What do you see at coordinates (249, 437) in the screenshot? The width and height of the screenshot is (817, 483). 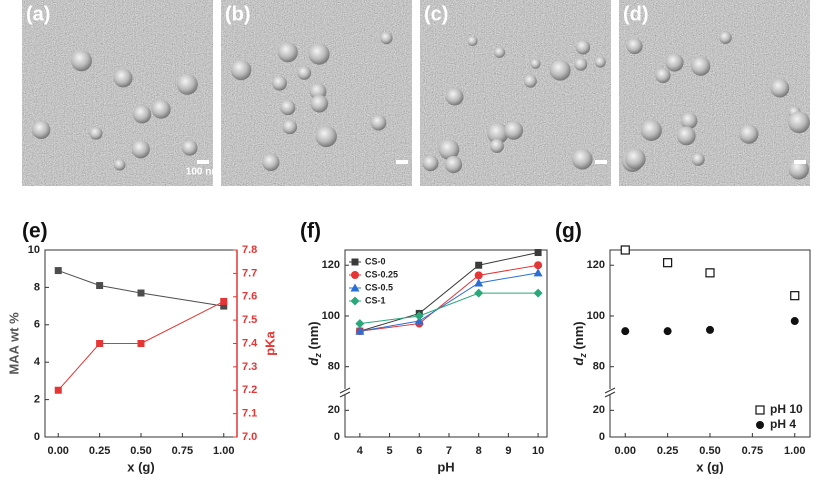 I see `y2-tick-label: 7.0` at bounding box center [249, 437].